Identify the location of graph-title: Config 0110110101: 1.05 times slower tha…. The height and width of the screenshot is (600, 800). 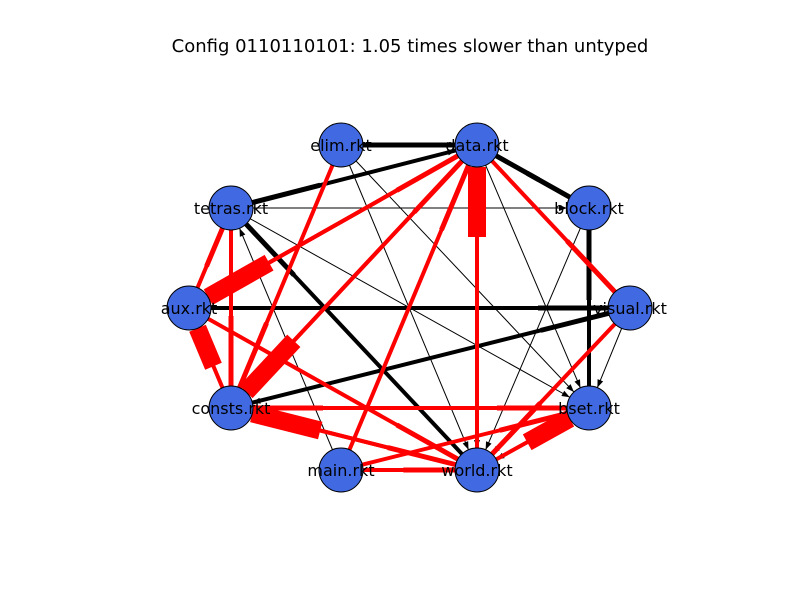
(410, 46).